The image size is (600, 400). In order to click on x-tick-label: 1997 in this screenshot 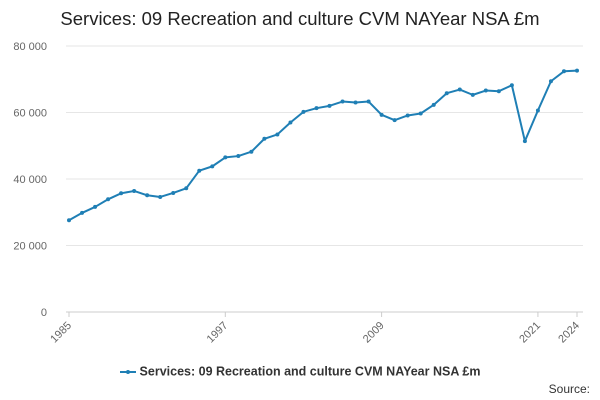, I will do `click(218, 333)`.